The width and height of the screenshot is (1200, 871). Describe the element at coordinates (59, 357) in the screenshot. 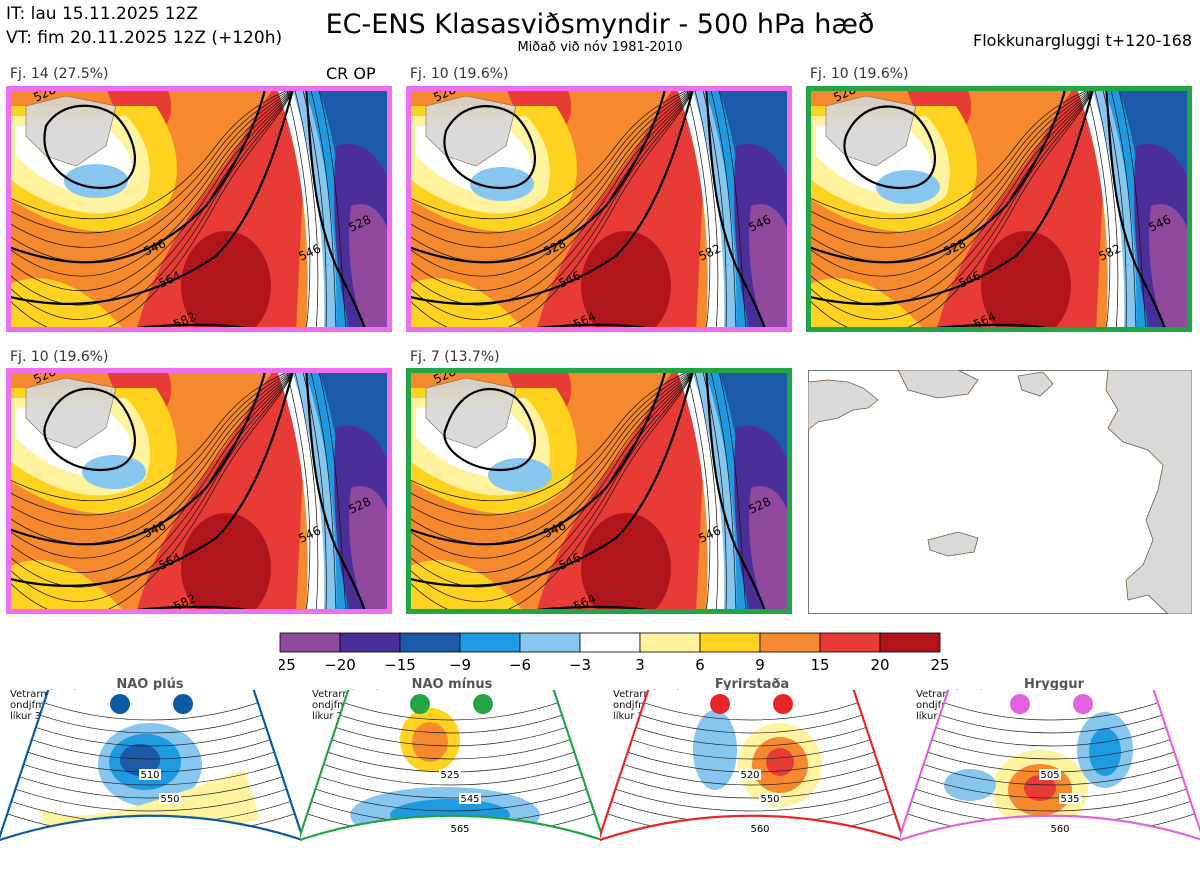

I see `cluster-4-title: Fj. 10 (19.6%)` at that location.